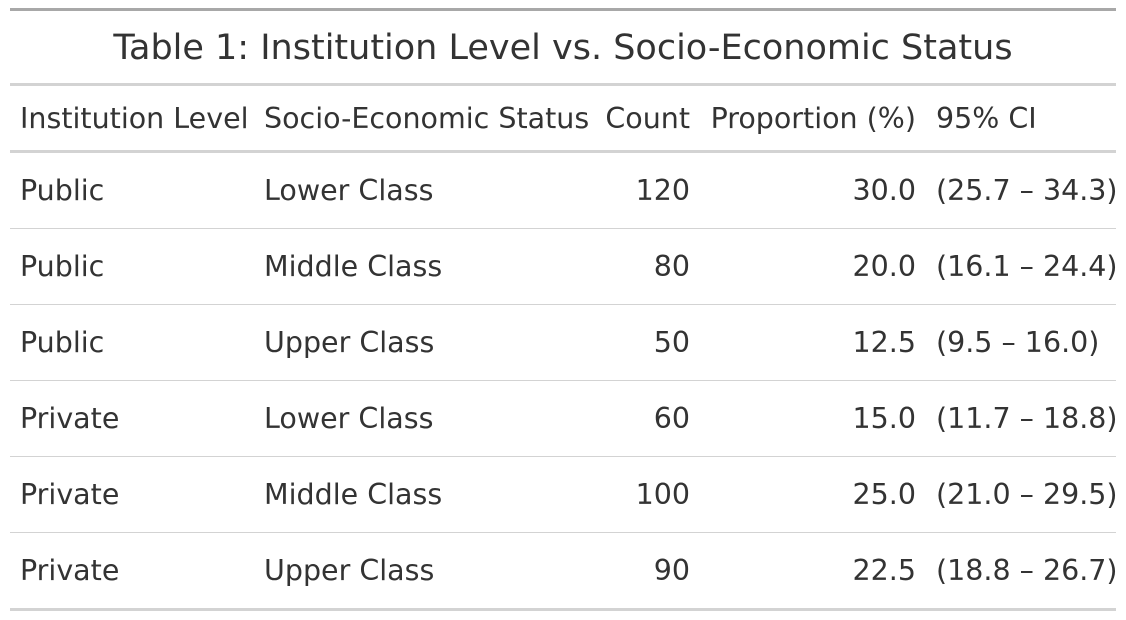  I want to click on cell-ci: (25.7 – 34.3), so click(1021, 190).